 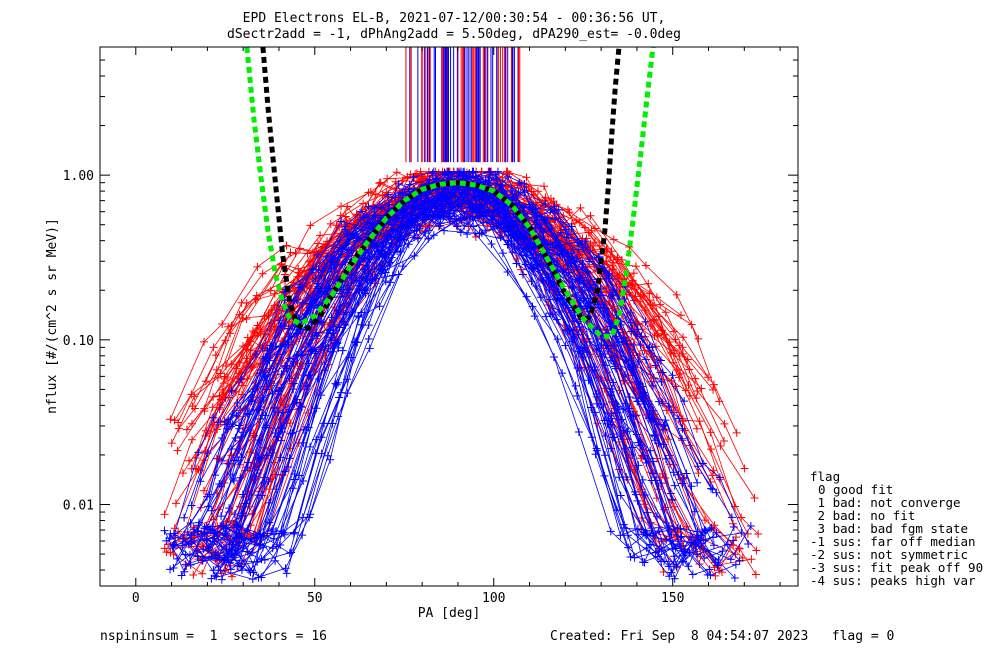 What do you see at coordinates (825, 476) in the screenshot?
I see `legend-title: flag` at bounding box center [825, 476].